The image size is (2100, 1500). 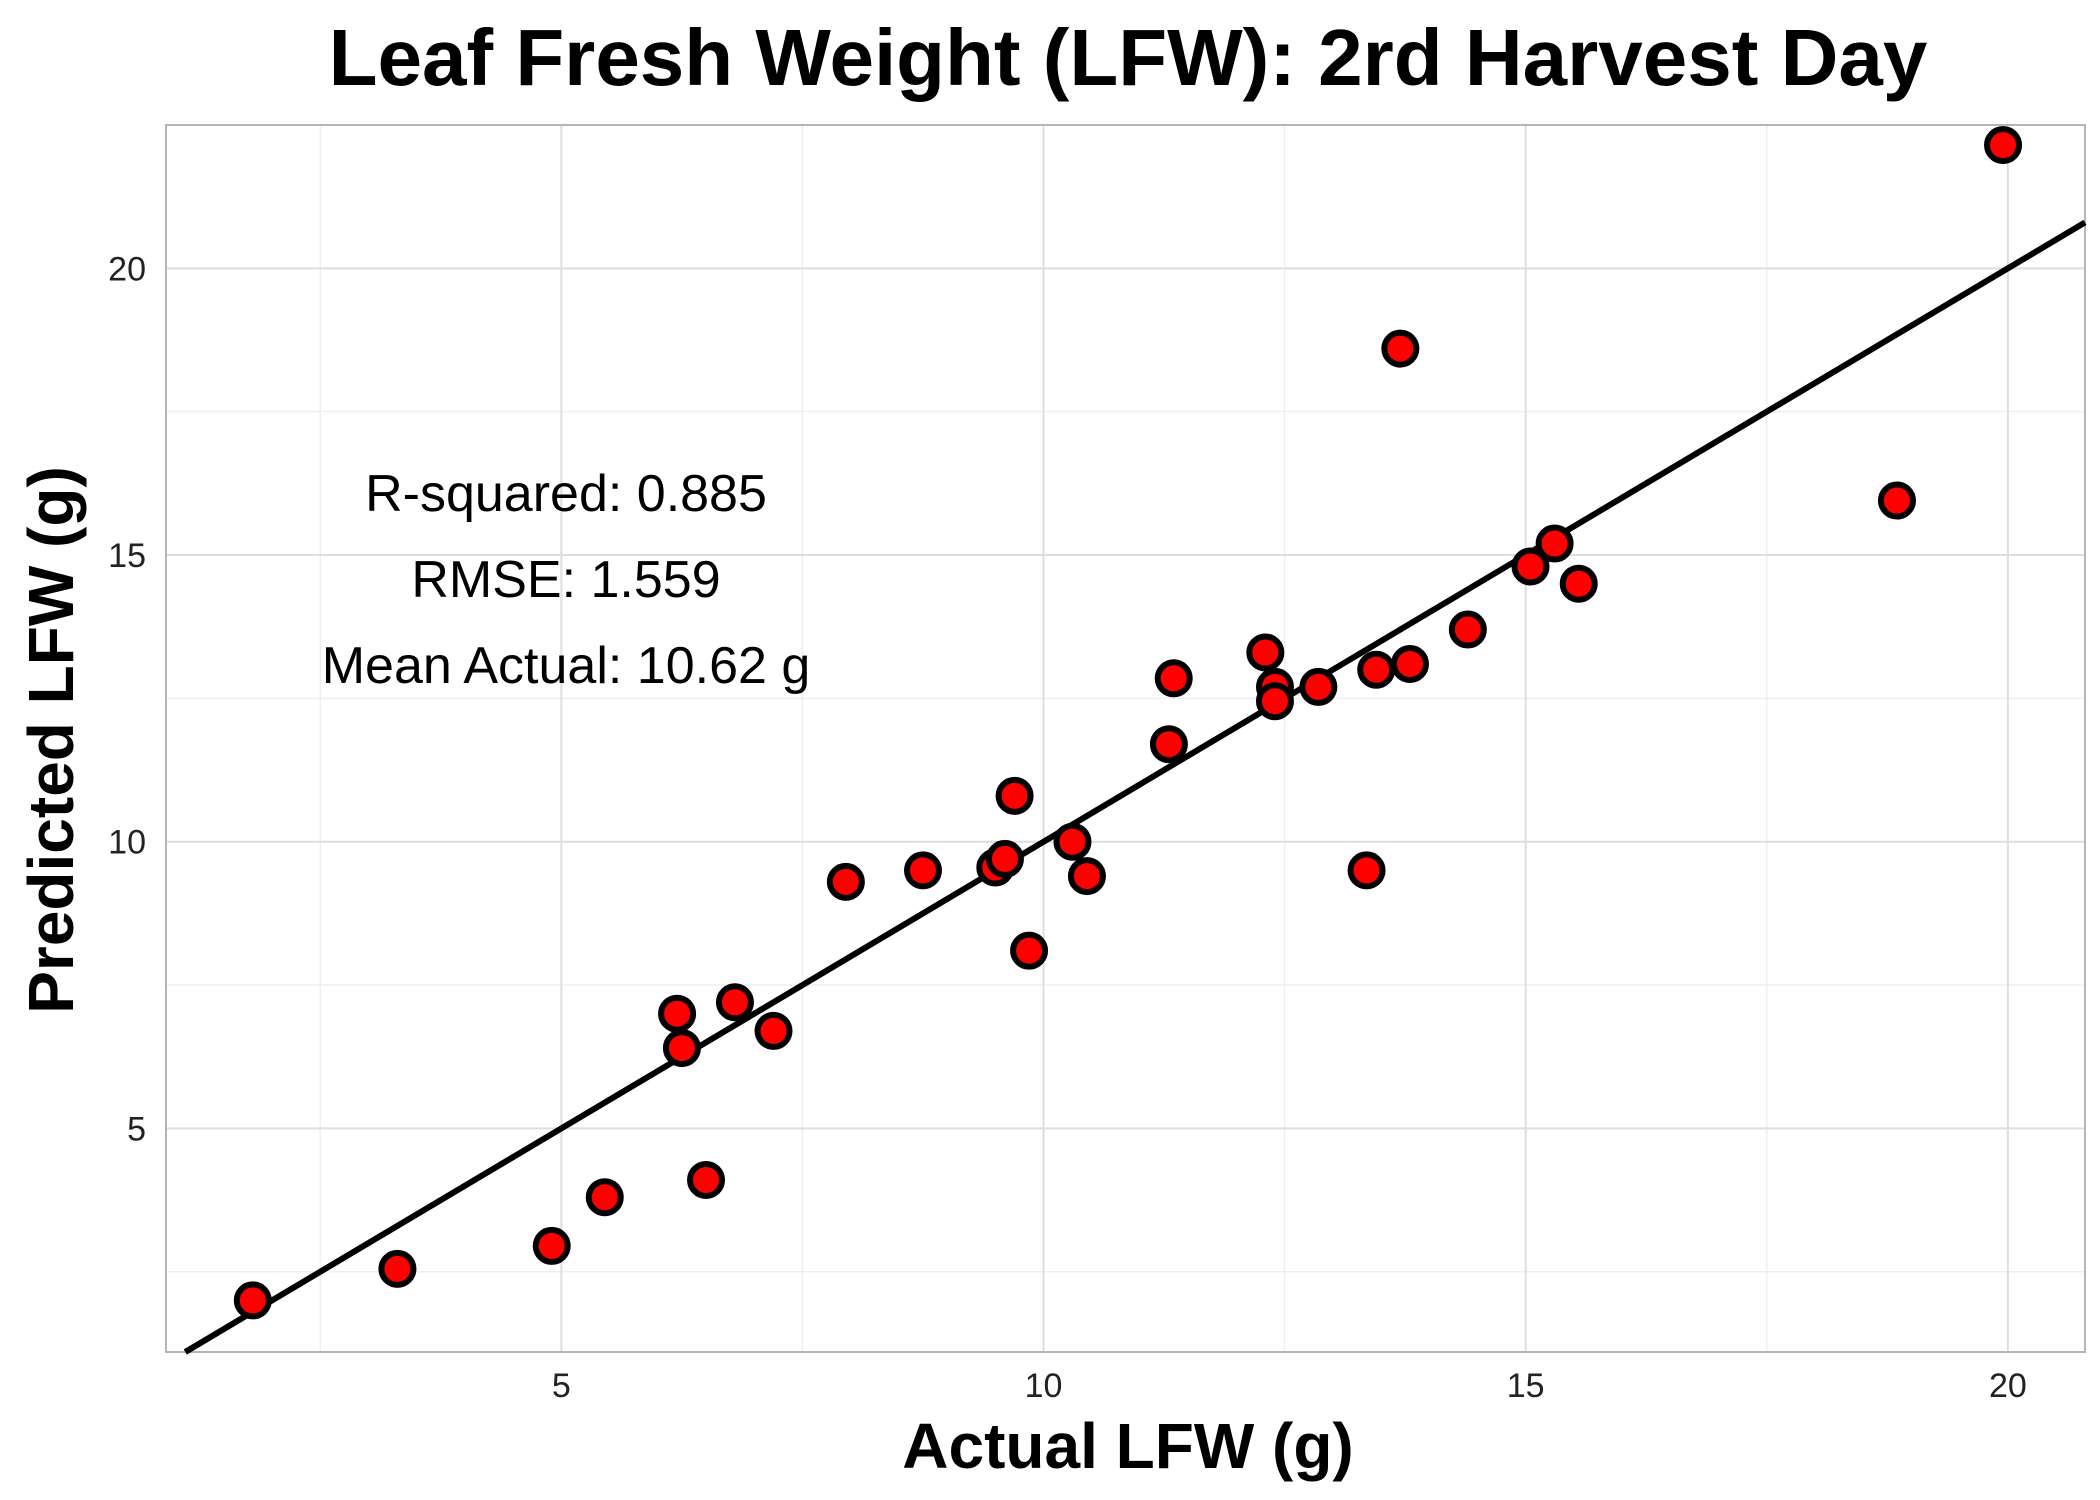 What do you see at coordinates (1127, 1446) in the screenshot?
I see `x-axis-title: Actual LFW (g)` at bounding box center [1127, 1446].